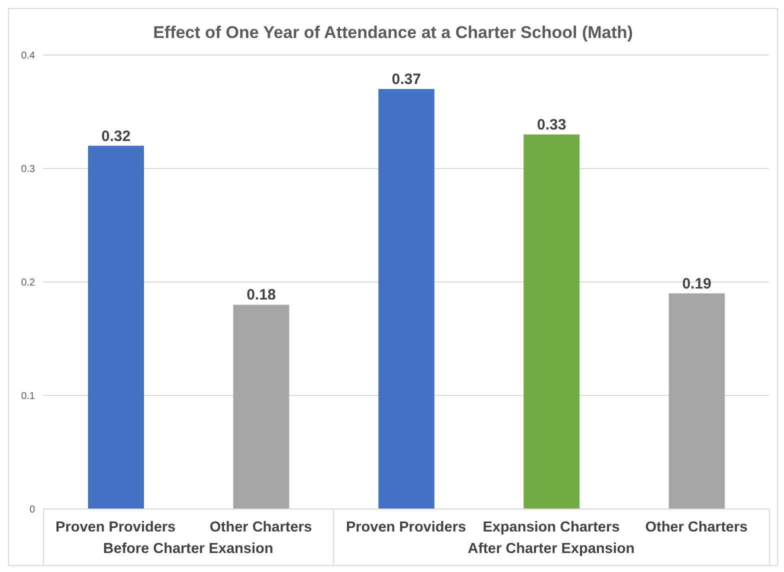  I want to click on data-label: 0.19, so click(697, 283).